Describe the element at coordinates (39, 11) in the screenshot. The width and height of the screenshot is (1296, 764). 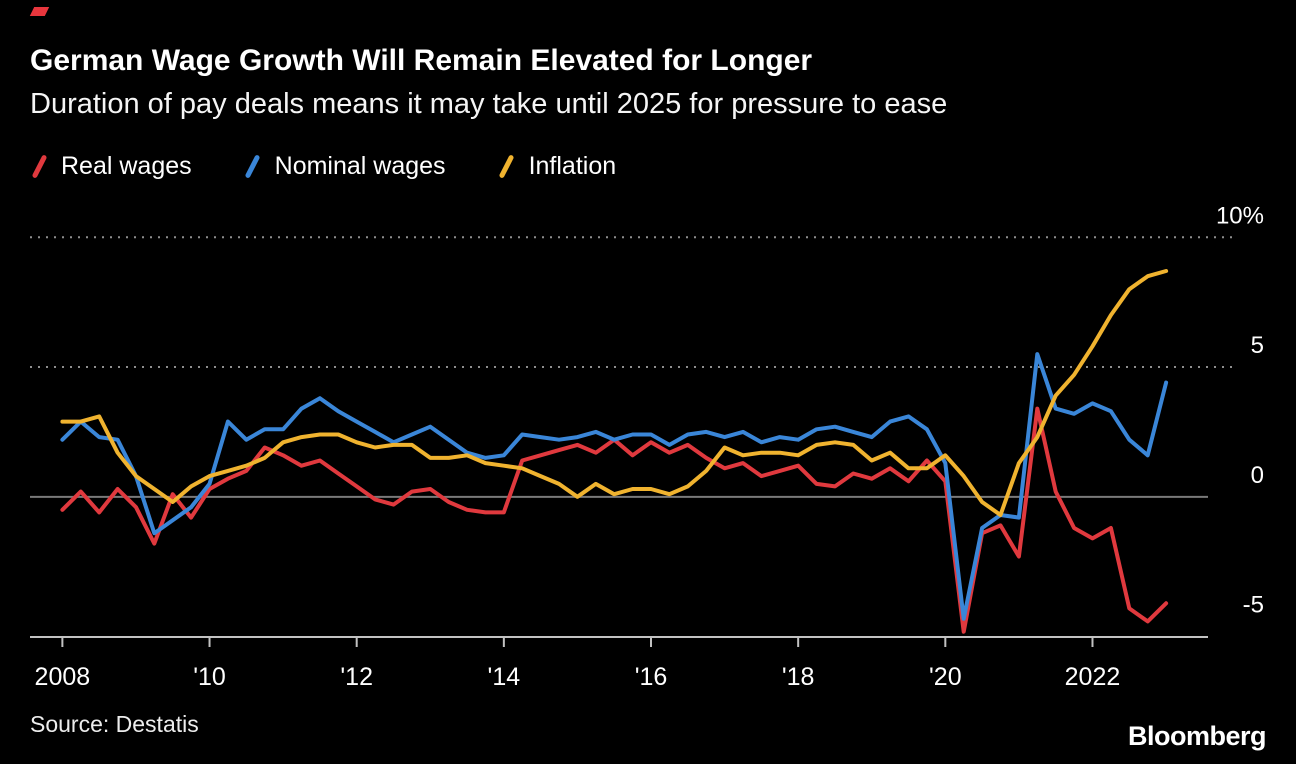
I see `bloomberg-accent-mark` at that location.